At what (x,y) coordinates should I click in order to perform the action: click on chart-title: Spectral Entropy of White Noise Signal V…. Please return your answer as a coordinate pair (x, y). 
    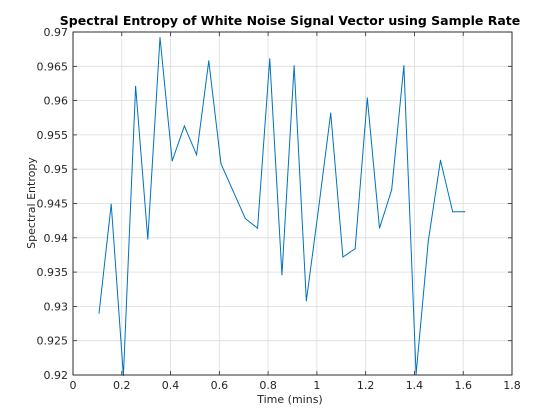
    Looking at the image, I should click on (290, 20).